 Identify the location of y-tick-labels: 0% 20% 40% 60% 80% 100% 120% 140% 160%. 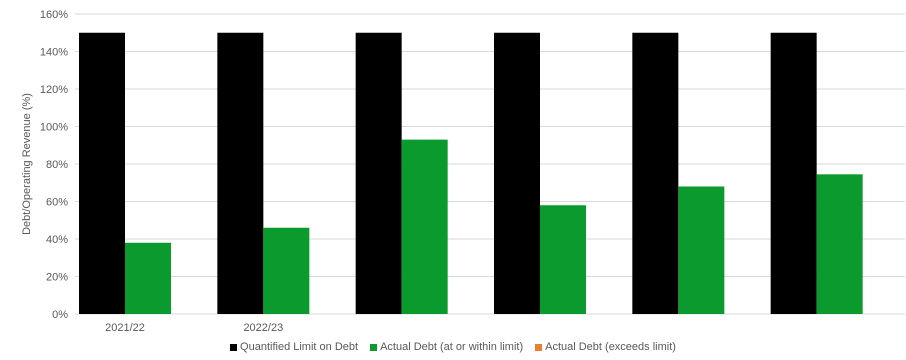
(54, 165).